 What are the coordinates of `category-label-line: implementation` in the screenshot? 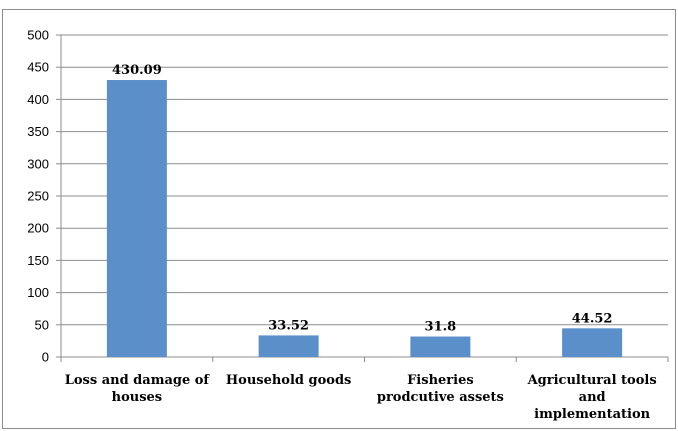 It's located at (592, 414).